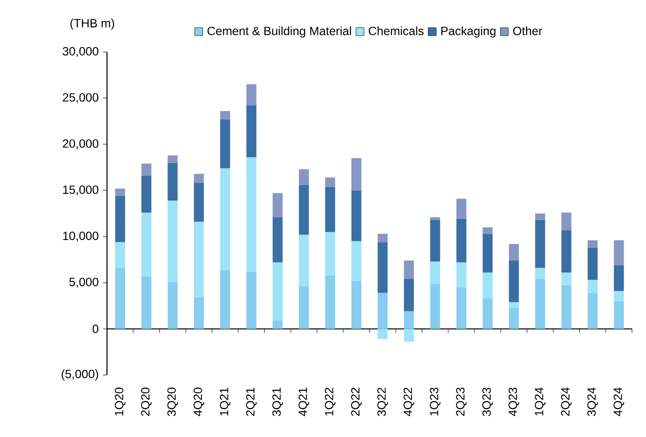 The image size is (646, 437). Describe the element at coordinates (80, 52) in the screenshot. I see `y-tick-label: 30,000` at that location.